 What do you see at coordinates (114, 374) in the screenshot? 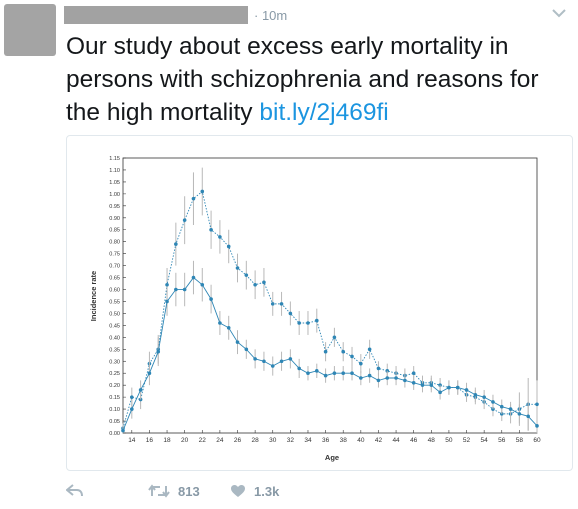
I see `y-tick-label: 0.25` at bounding box center [114, 374].